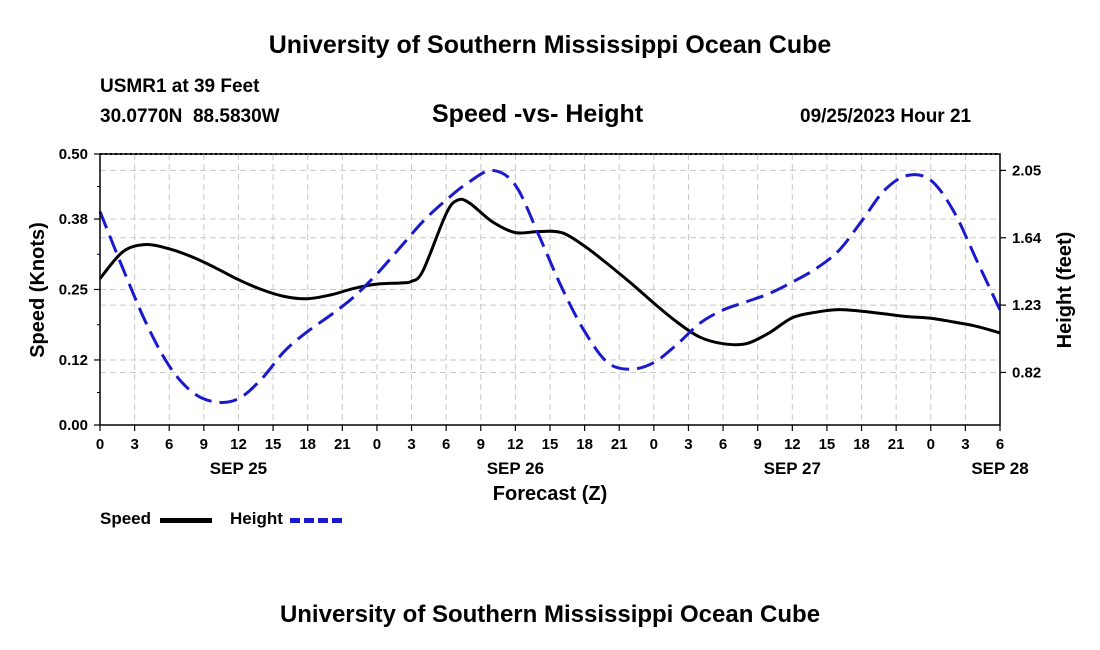 The image size is (1100, 650). What do you see at coordinates (792, 468) in the screenshot?
I see `date-label: SEP 27` at bounding box center [792, 468].